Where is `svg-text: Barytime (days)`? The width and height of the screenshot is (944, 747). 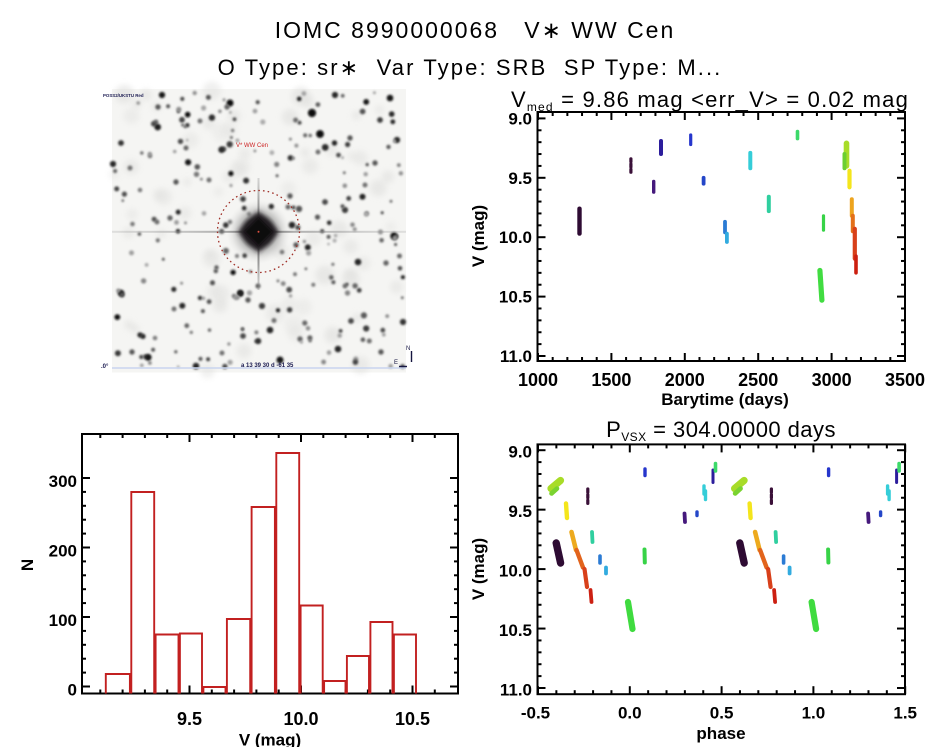
svg-text: Barytime (days) is located at coordinates (725, 399).